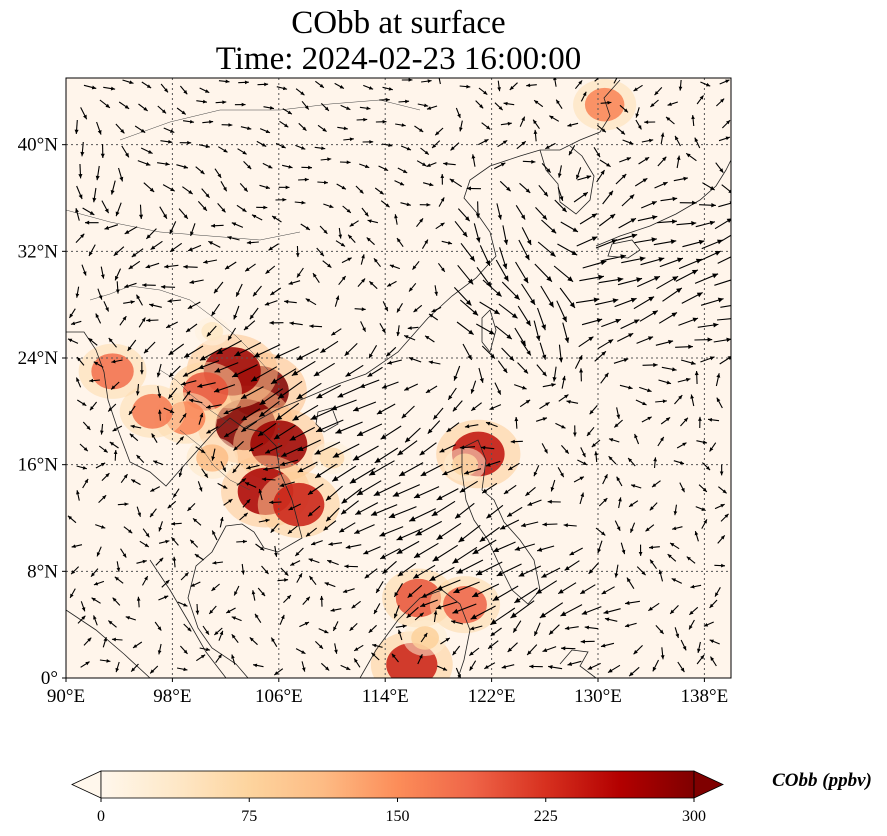 This screenshot has width=887, height=836. Describe the element at coordinates (471, 797) in the screenshot. I see `colorbar: 0 75 150 225 300 CObb (ppbv)` at that location.